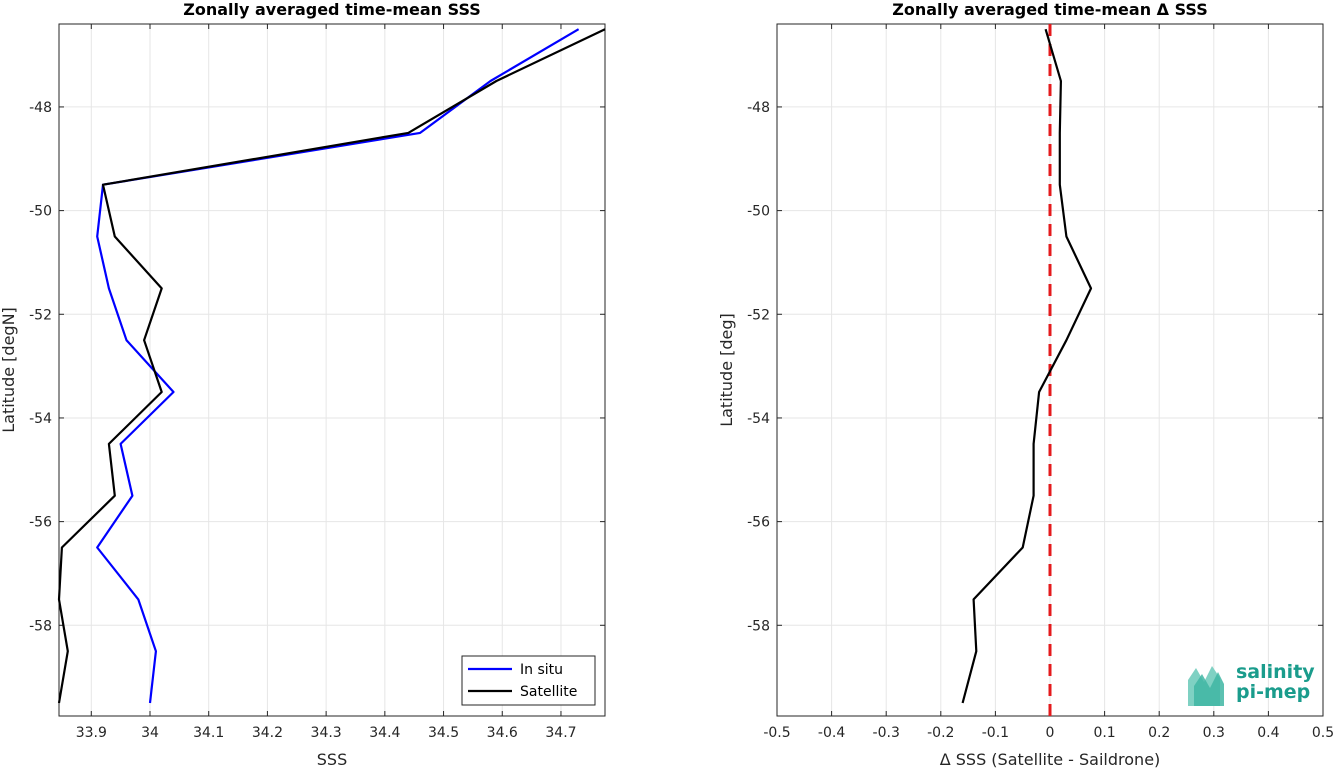 The image size is (1336, 769). I want to click on series-line-delta-sss, so click(1027, 366).